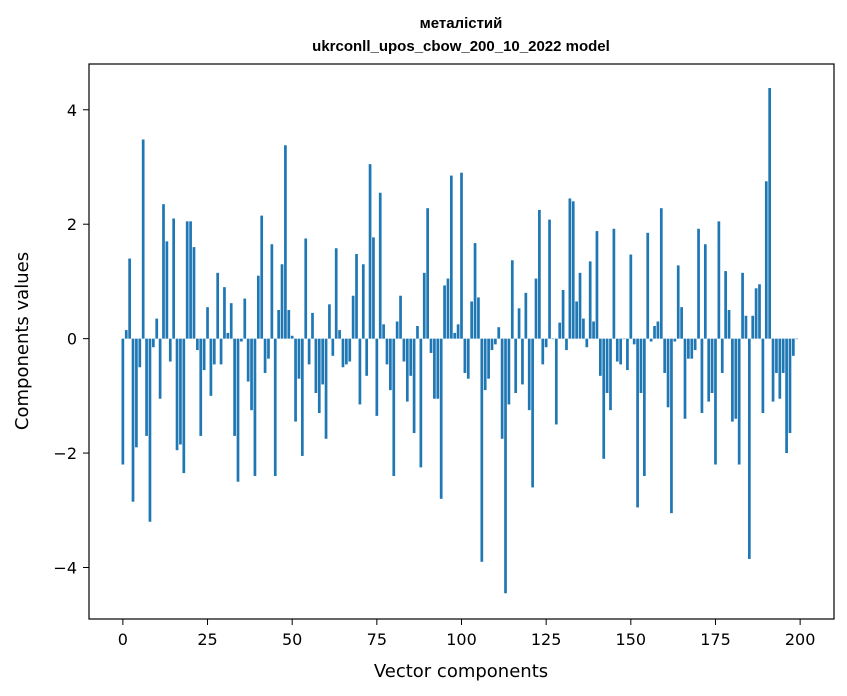  I want to click on chart-title-line-1: металістий, so click(461, 23).